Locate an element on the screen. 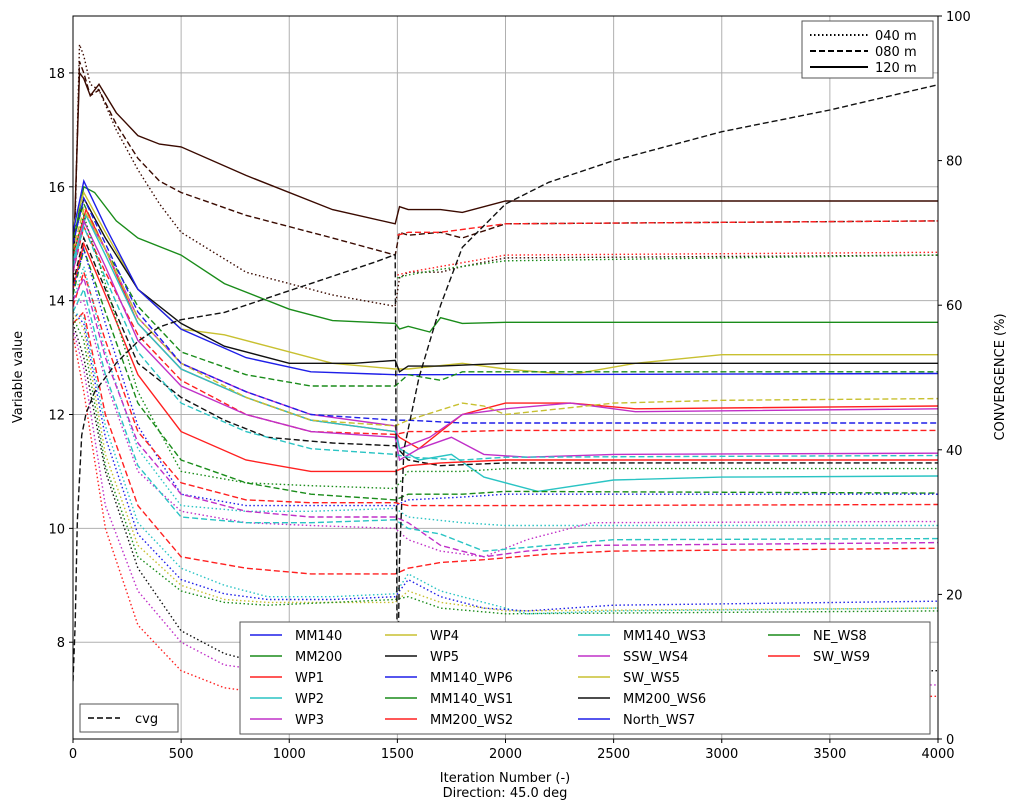  x-axis-sublabel: Direction: 45.0 deg is located at coordinates (505, 793).